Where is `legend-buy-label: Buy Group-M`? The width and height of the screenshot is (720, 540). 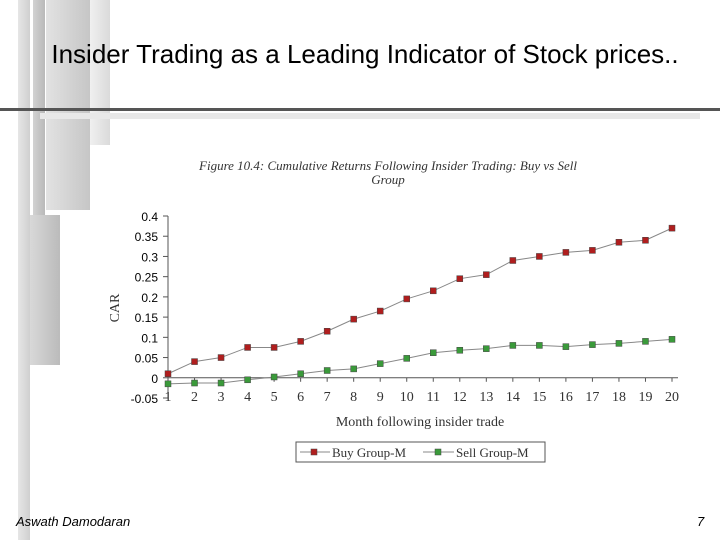 legend-buy-label: Buy Group-M is located at coordinates (369, 452).